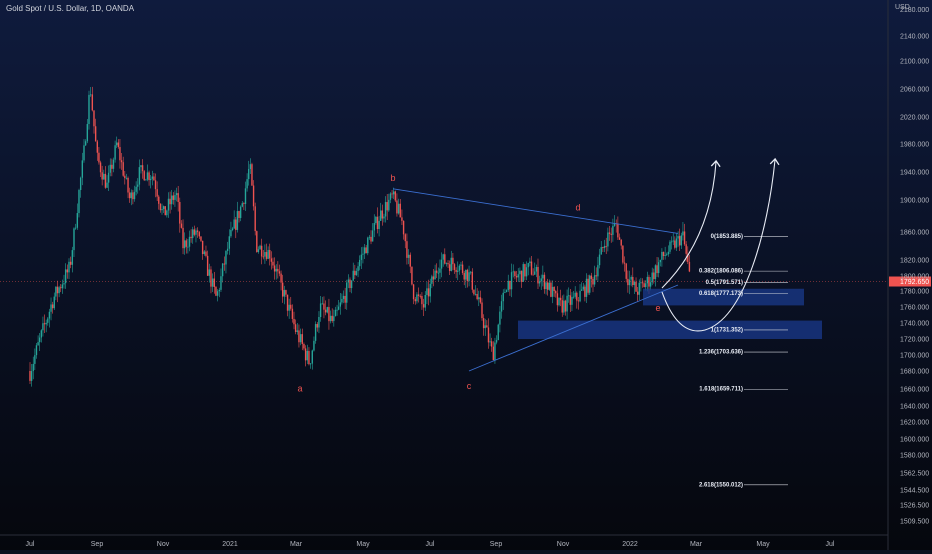 This screenshot has width=932, height=554. I want to click on price-tick-label: 1720.000, so click(914, 340).